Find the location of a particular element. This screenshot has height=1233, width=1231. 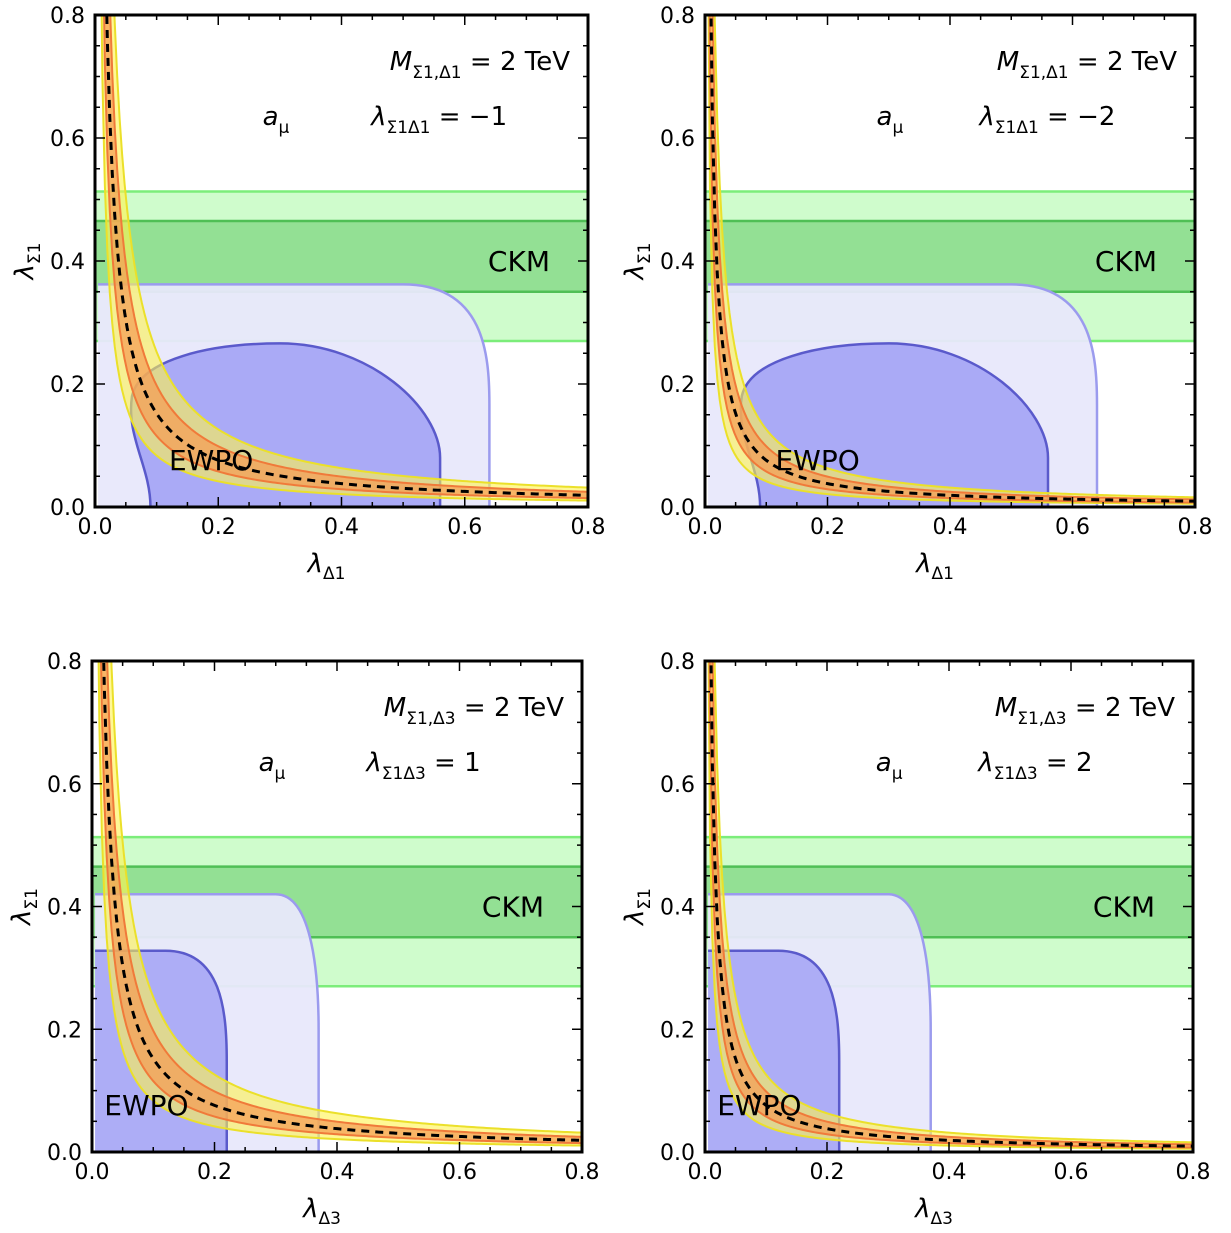

ckm-band-dark is located at coordinates (341, 256).